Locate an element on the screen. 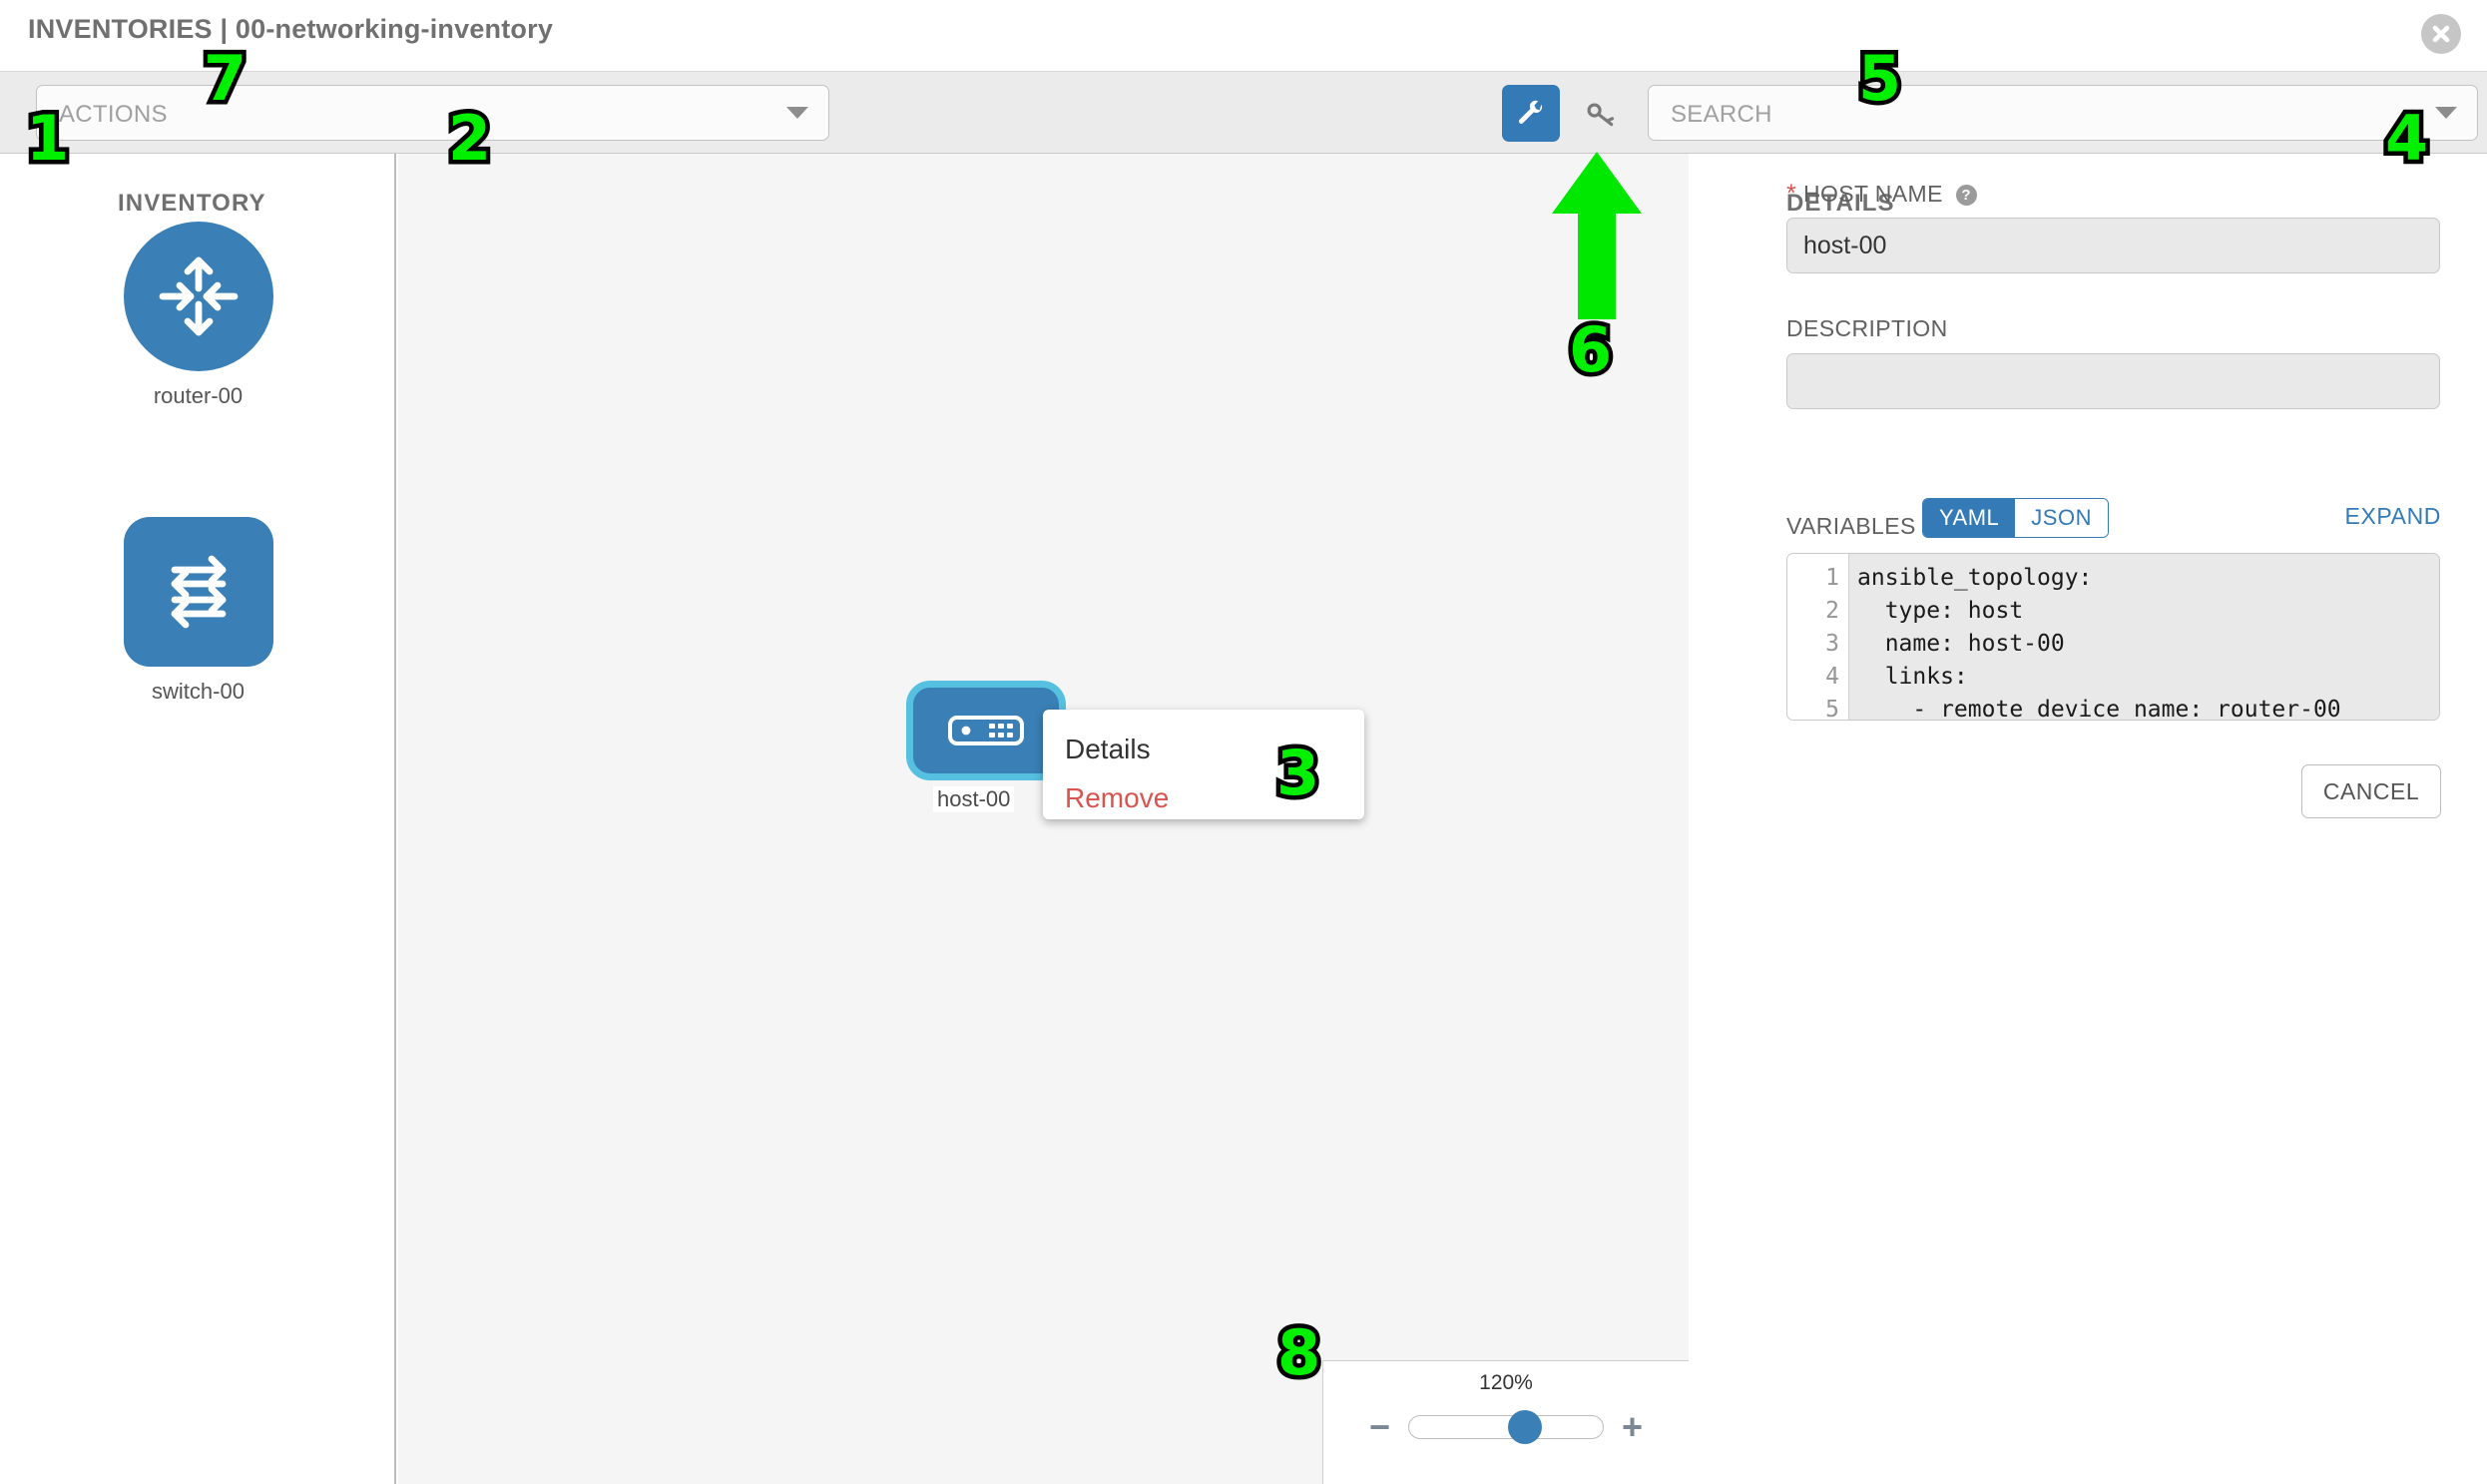  zoom-control-panel: 120% − + is located at coordinates (1505, 1422).